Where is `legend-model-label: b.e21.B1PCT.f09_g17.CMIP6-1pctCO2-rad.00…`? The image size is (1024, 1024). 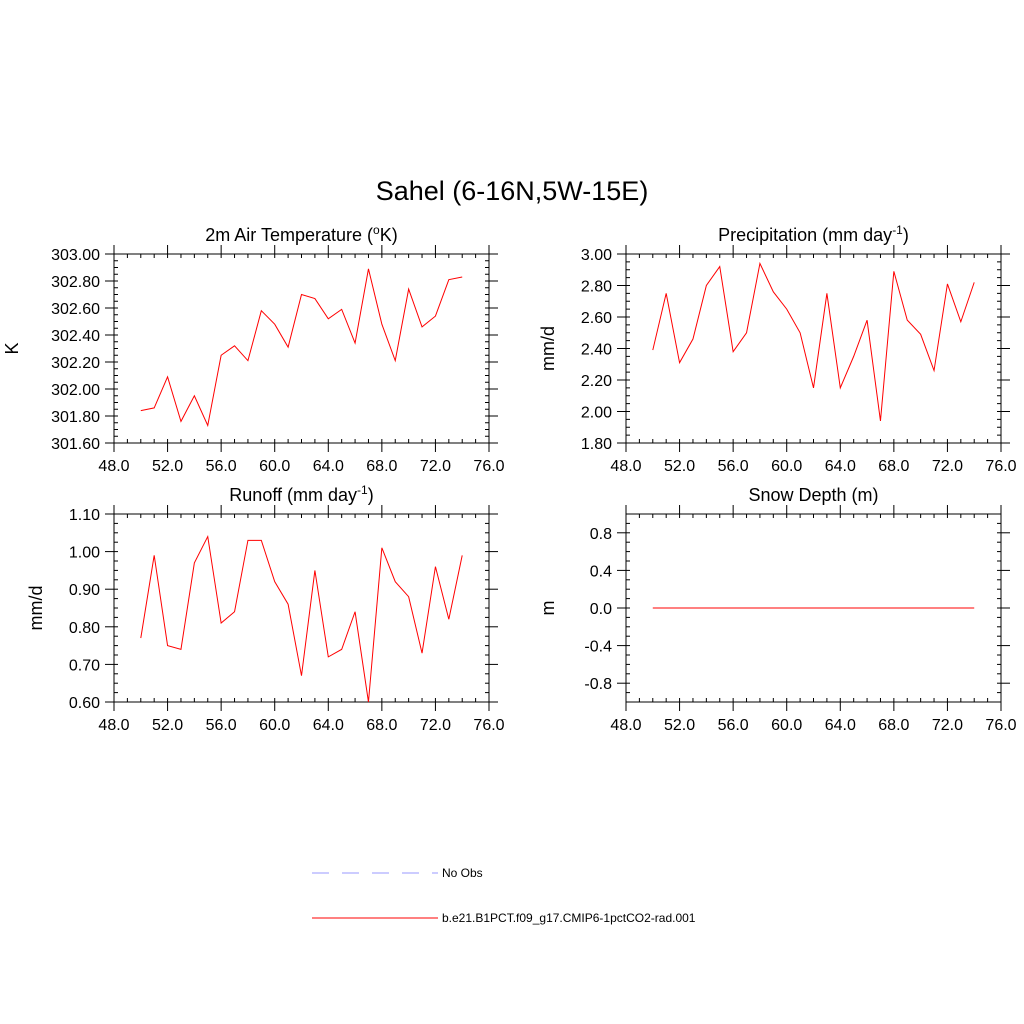 legend-model-label: b.e21.B1PCT.f09_g17.CMIP6-1pctCO2-rad.00… is located at coordinates (569, 918).